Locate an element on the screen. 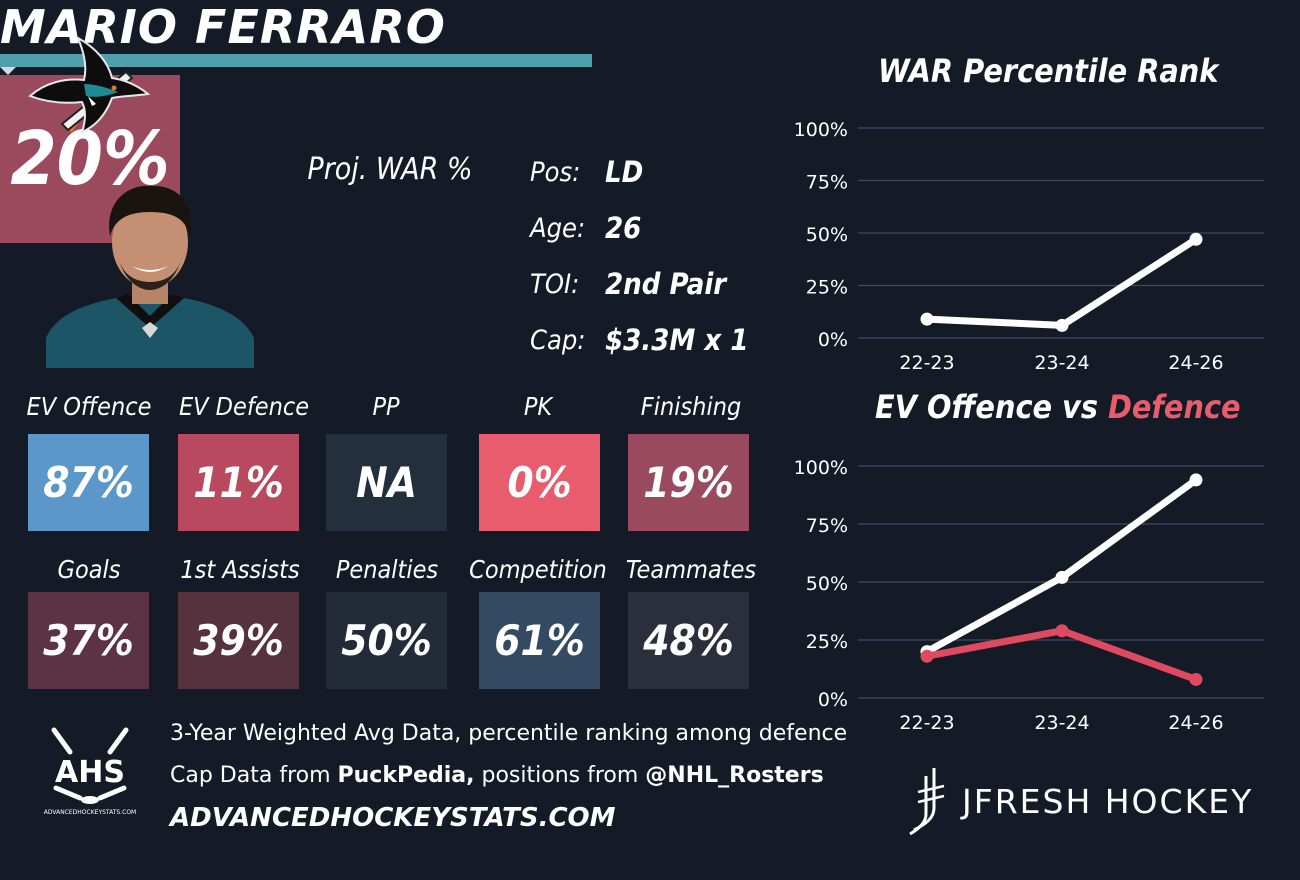 This screenshot has height=880, width=1300. tile-label-pp: PP is located at coordinates (386, 406).